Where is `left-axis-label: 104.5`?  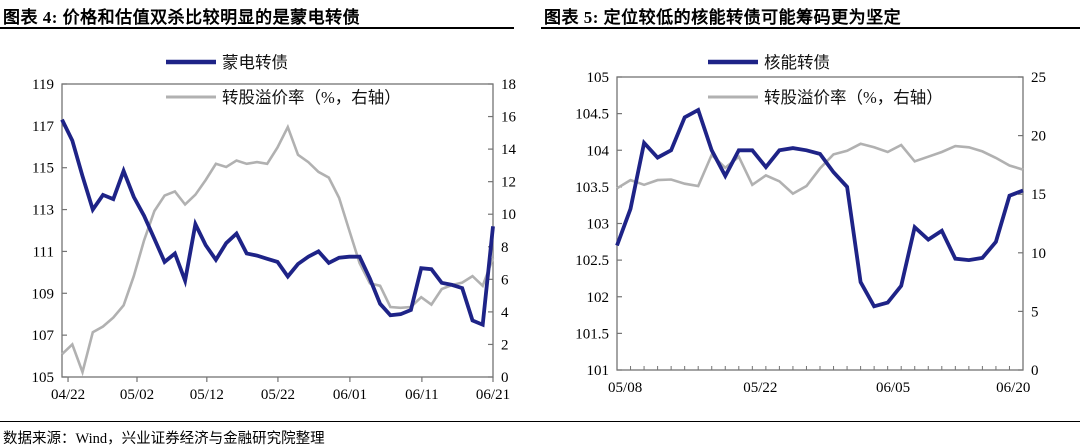 left-axis-label: 104.5 is located at coordinates (592, 115).